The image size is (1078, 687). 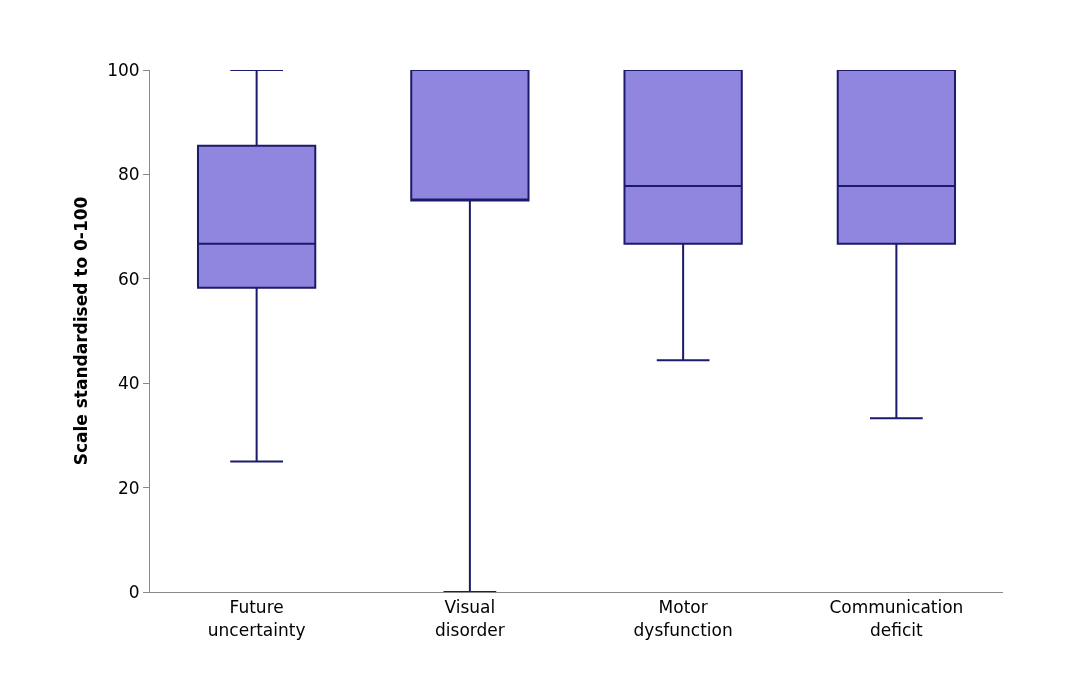 I want to click on x-tick-label: Visual disorder, so click(x=470, y=618).